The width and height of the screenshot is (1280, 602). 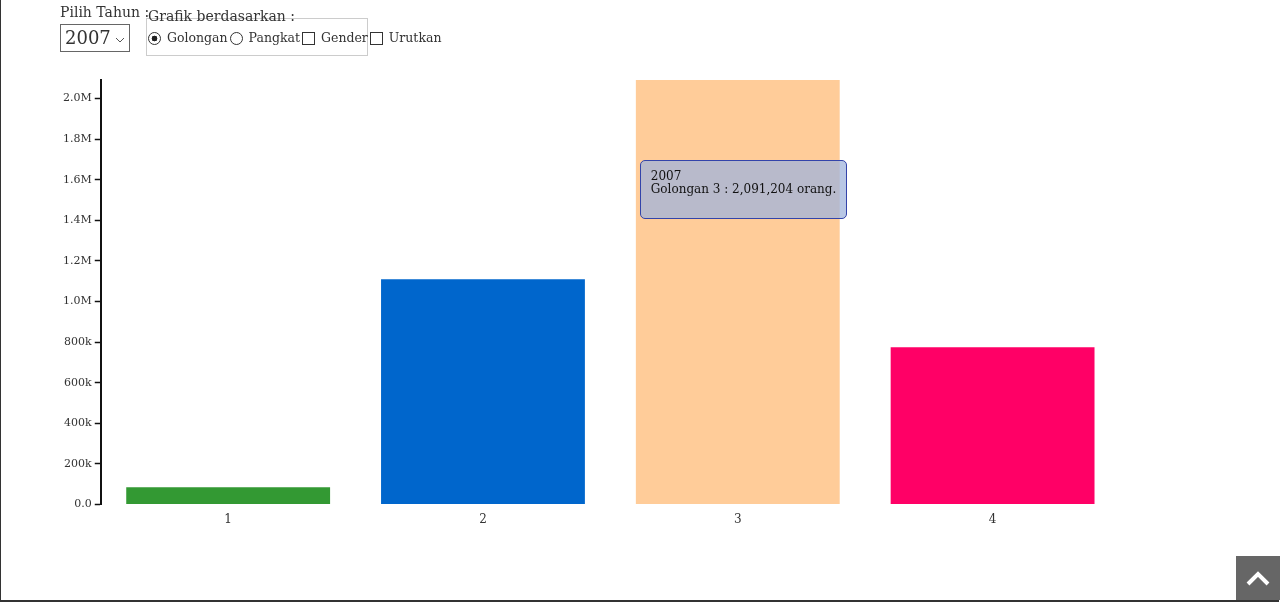 I want to click on y-tick-label: 1.6M, so click(x=77, y=179).